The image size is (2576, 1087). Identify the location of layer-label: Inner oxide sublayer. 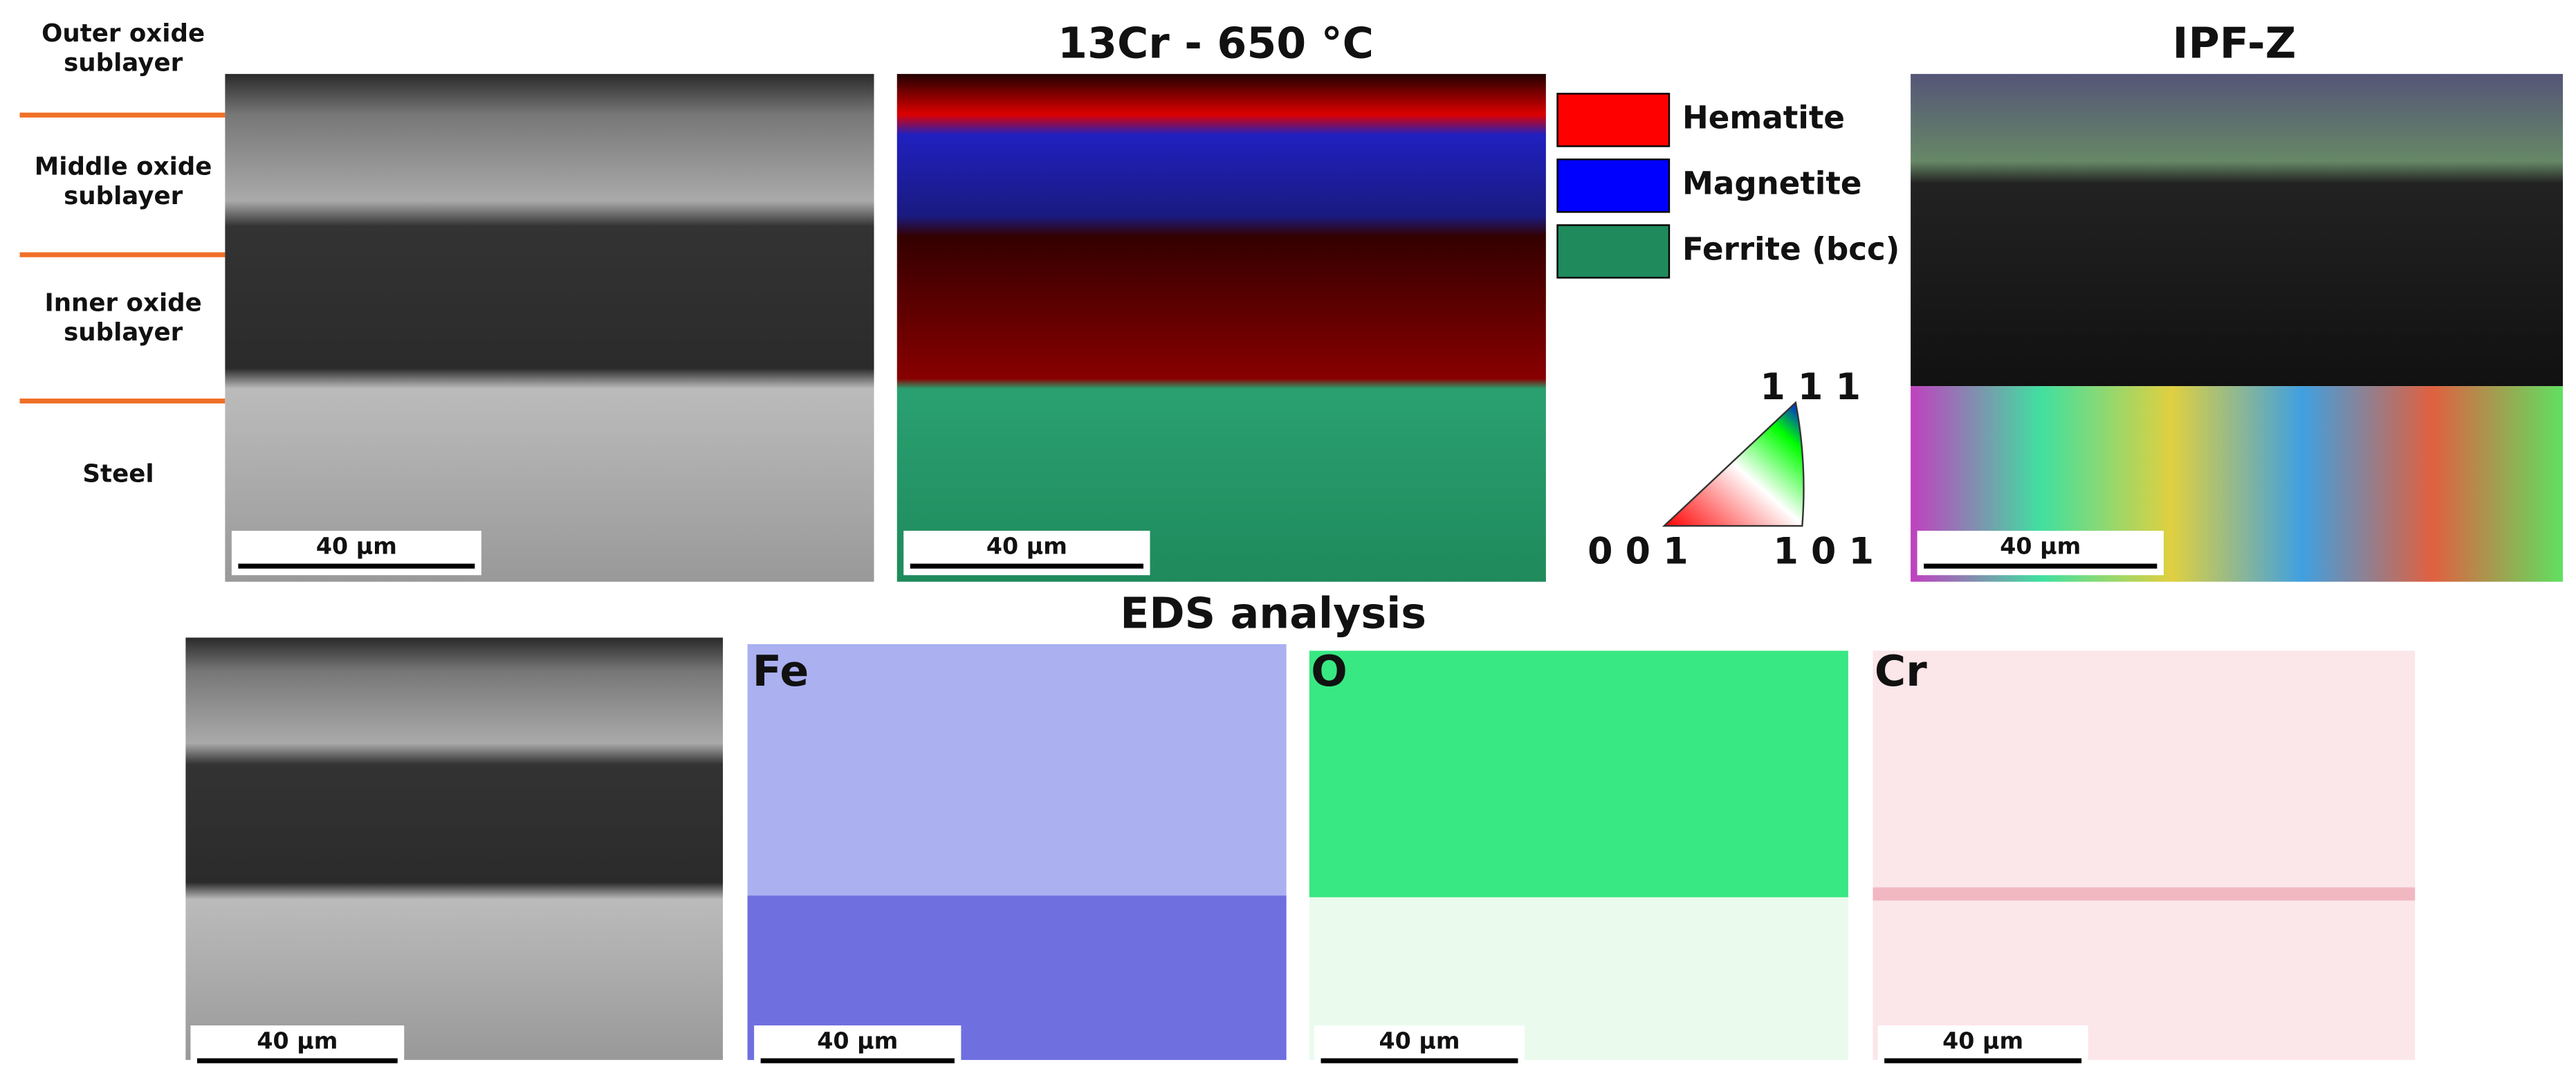
(122, 318).